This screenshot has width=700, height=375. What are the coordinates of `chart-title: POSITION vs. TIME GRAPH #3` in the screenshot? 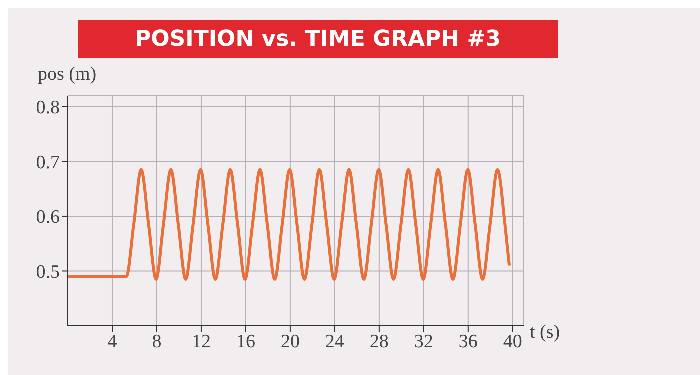 It's located at (318, 39).